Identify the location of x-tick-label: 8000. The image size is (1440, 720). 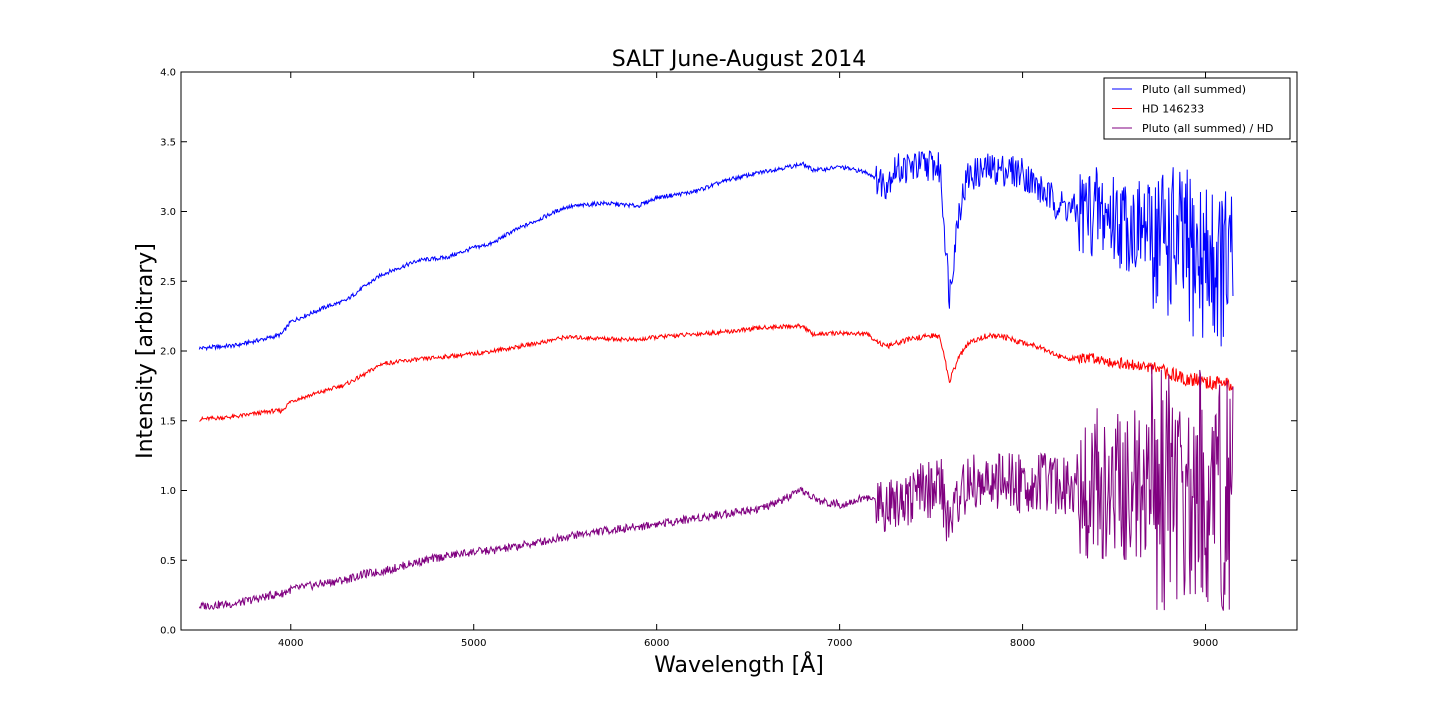
(1022, 643).